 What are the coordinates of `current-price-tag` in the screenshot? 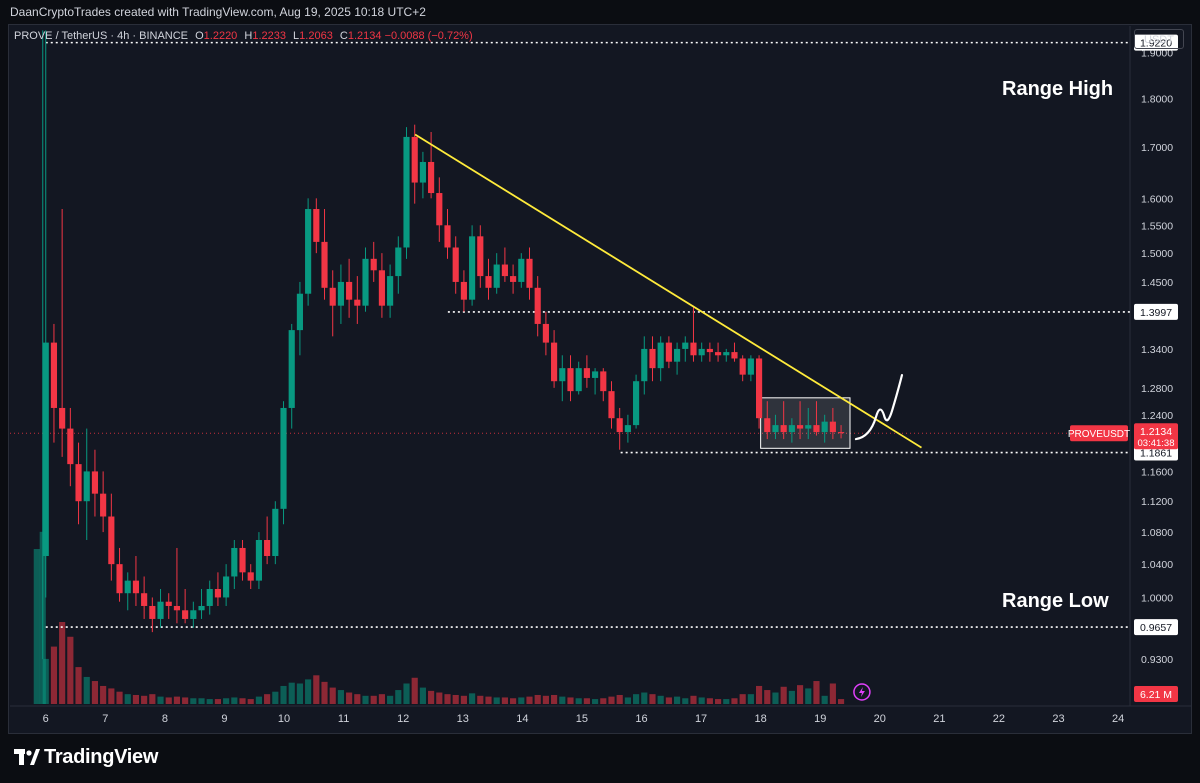 It's located at (1156, 436).